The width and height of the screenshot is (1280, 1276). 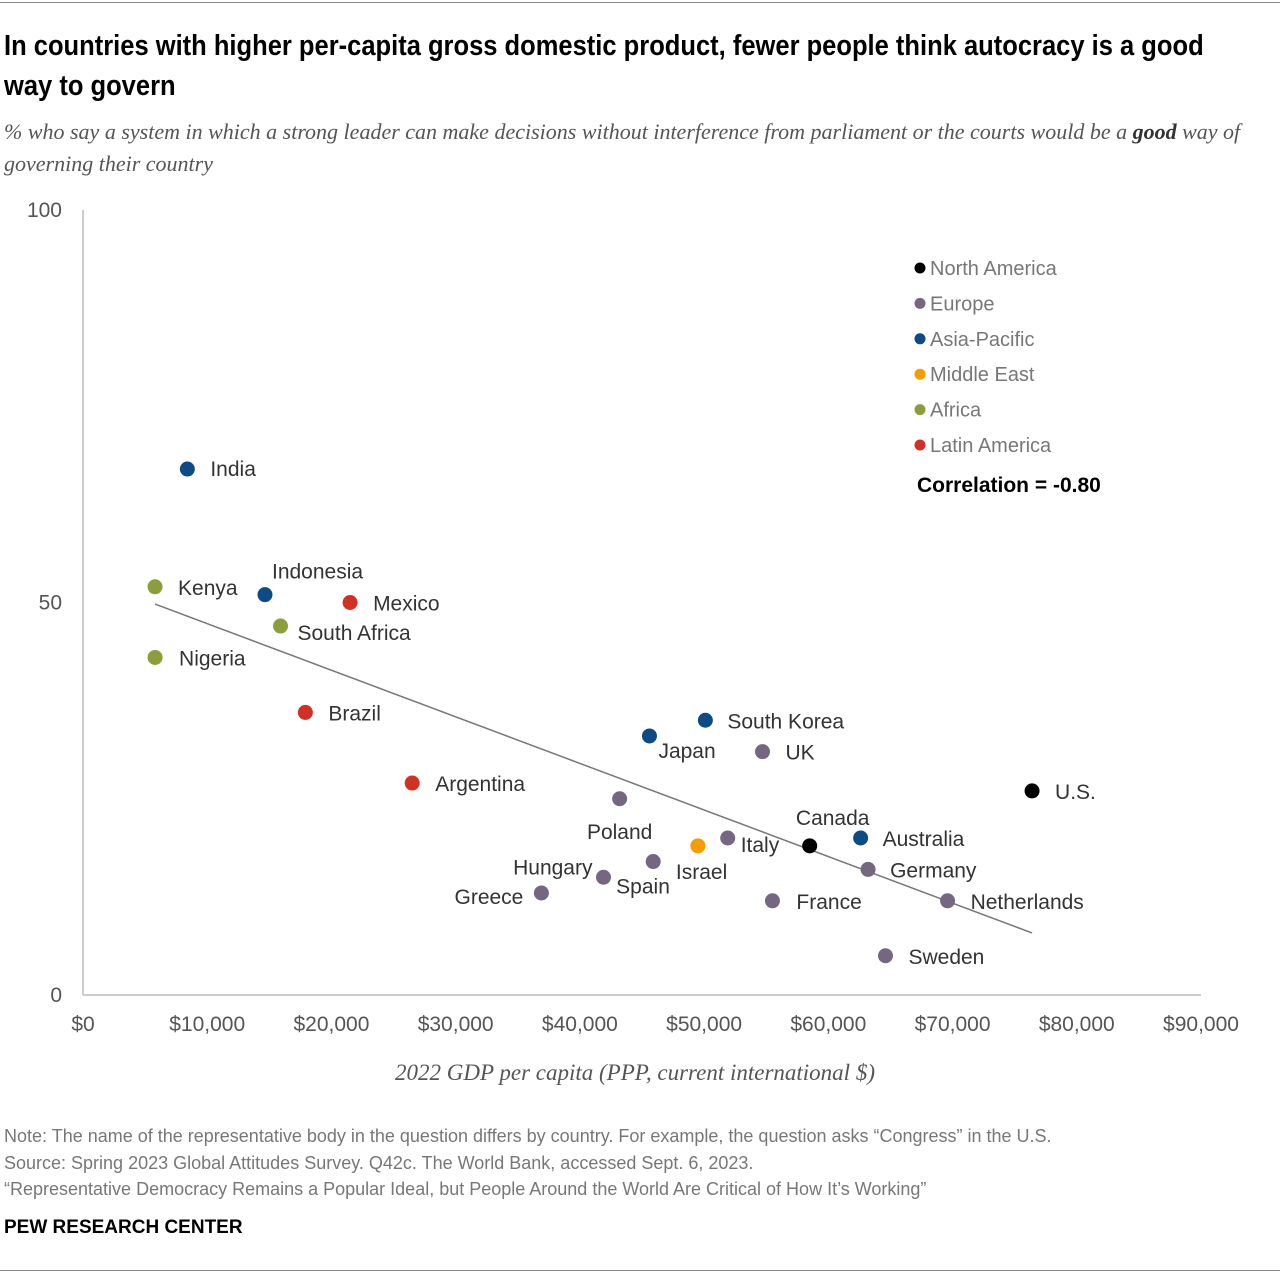 What do you see at coordinates (50, 603) in the screenshot?
I see `y-tick-label: 50` at bounding box center [50, 603].